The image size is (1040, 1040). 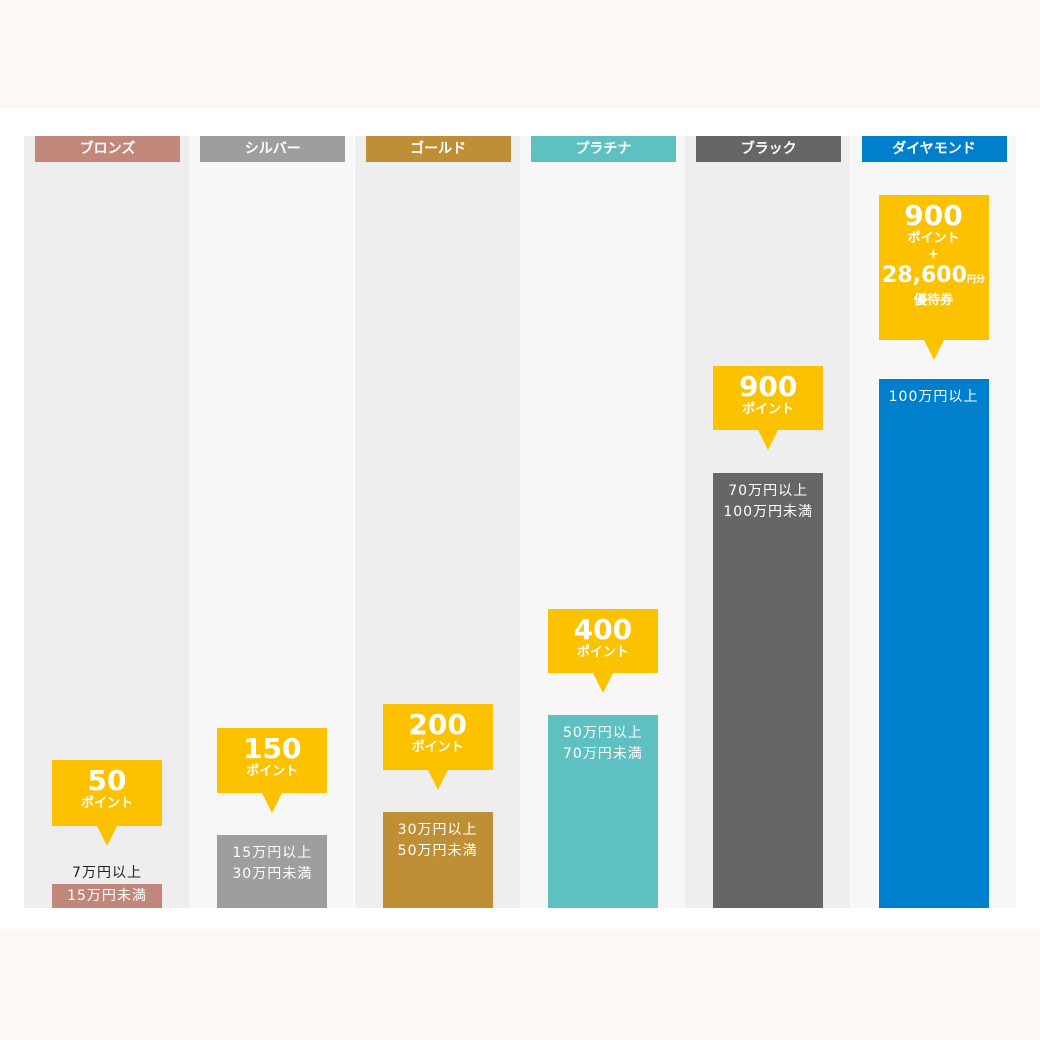 What do you see at coordinates (438, 149) in the screenshot?
I see `tier-header: ゴールド` at bounding box center [438, 149].